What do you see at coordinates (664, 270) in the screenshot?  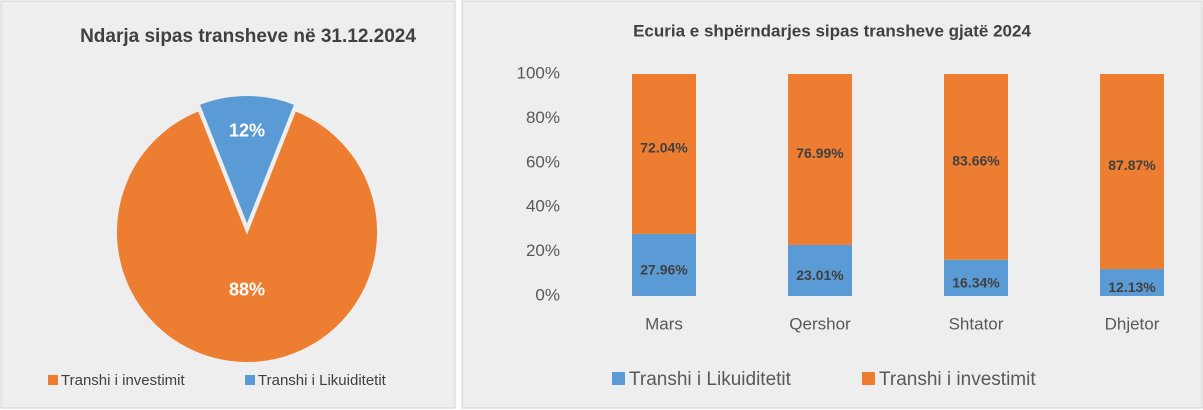 I see `bar-label: 27.96%` at bounding box center [664, 270].